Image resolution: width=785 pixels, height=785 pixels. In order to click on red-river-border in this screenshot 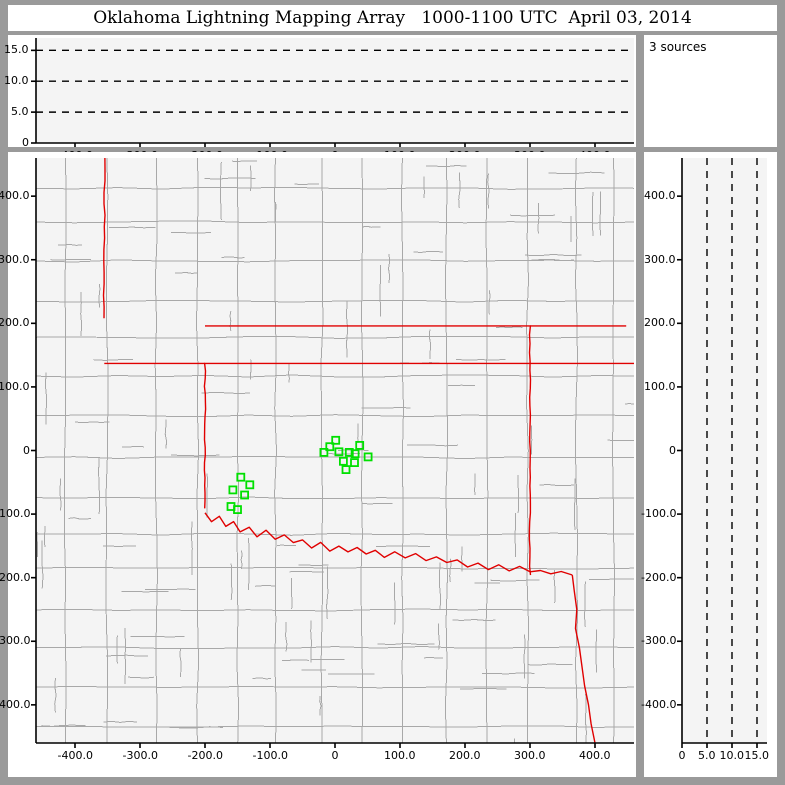, I will do `click(388, 544)`.